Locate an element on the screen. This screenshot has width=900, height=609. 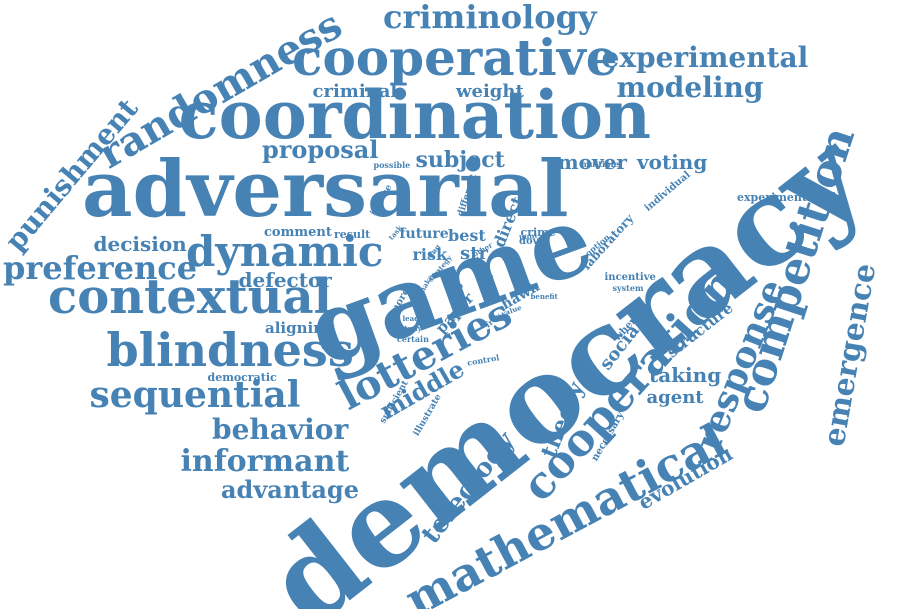
word-str: str is located at coordinates (474, 253).